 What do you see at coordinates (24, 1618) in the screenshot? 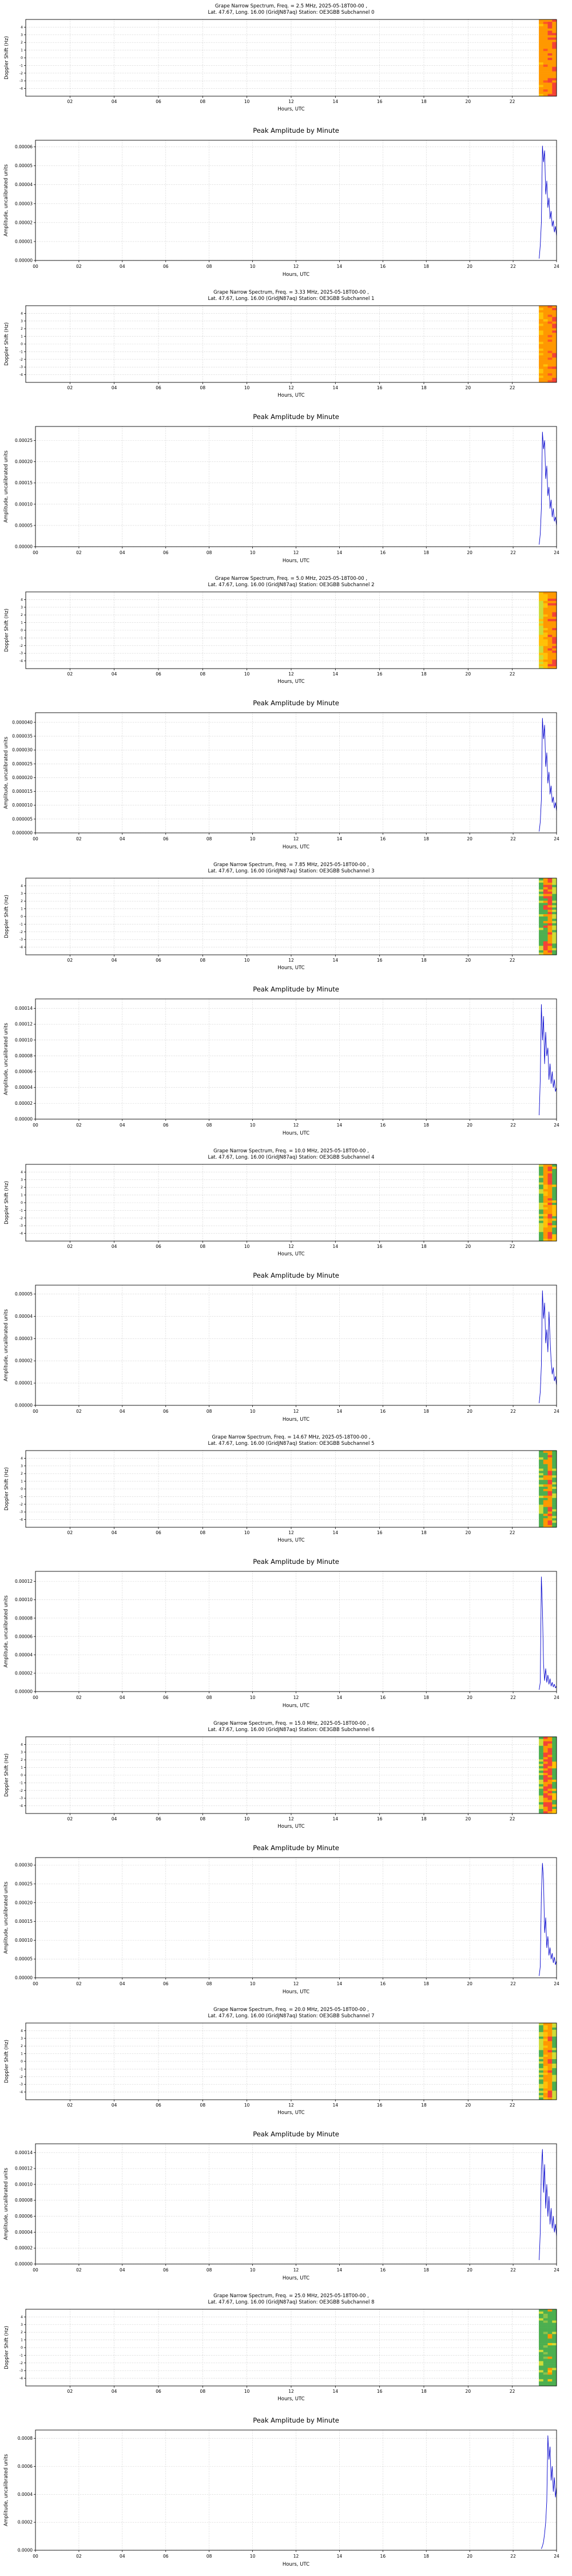
I see `y-tick-label: 0.00008` at bounding box center [24, 1618].